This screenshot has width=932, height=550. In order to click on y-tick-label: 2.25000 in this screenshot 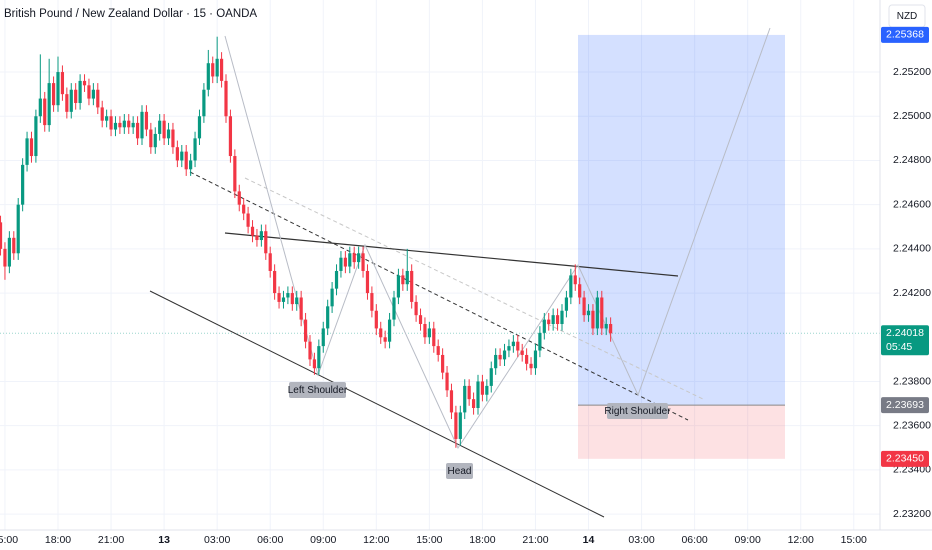, I will do `click(912, 116)`.